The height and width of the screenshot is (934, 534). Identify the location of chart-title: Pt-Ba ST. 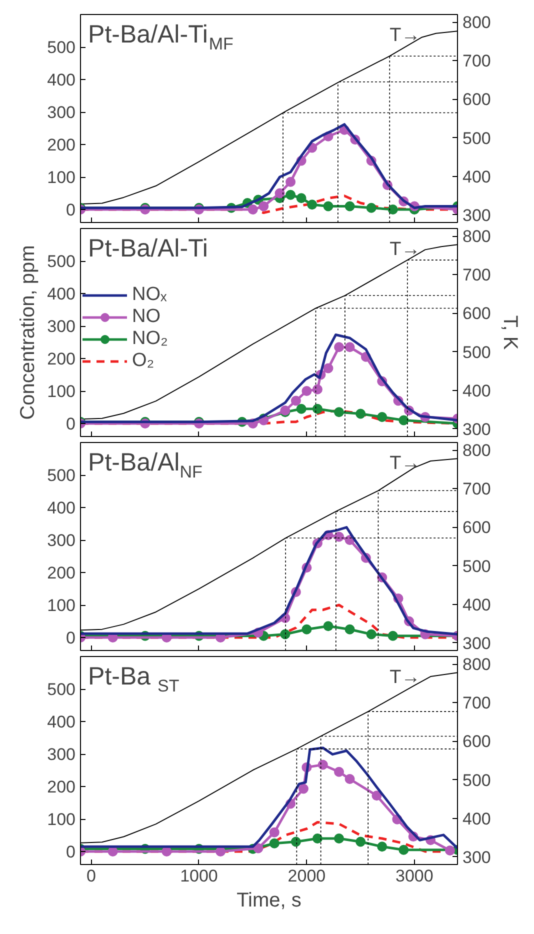
(134, 679).